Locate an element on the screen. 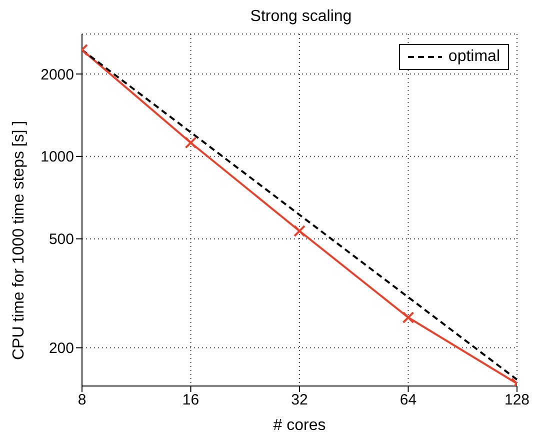  y-tick-label: 200 is located at coordinates (61, 349).